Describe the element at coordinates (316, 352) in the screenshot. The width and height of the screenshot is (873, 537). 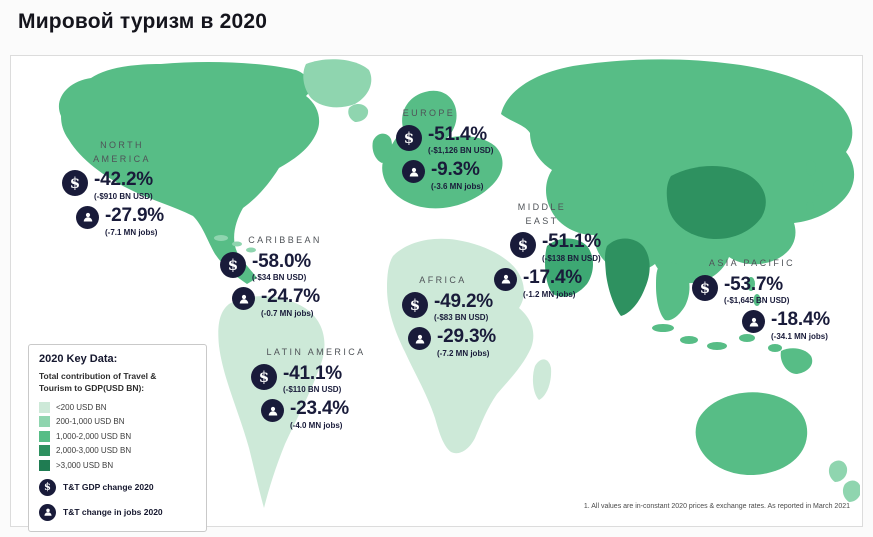
I see `region-label: LATIN AMERICA` at that location.